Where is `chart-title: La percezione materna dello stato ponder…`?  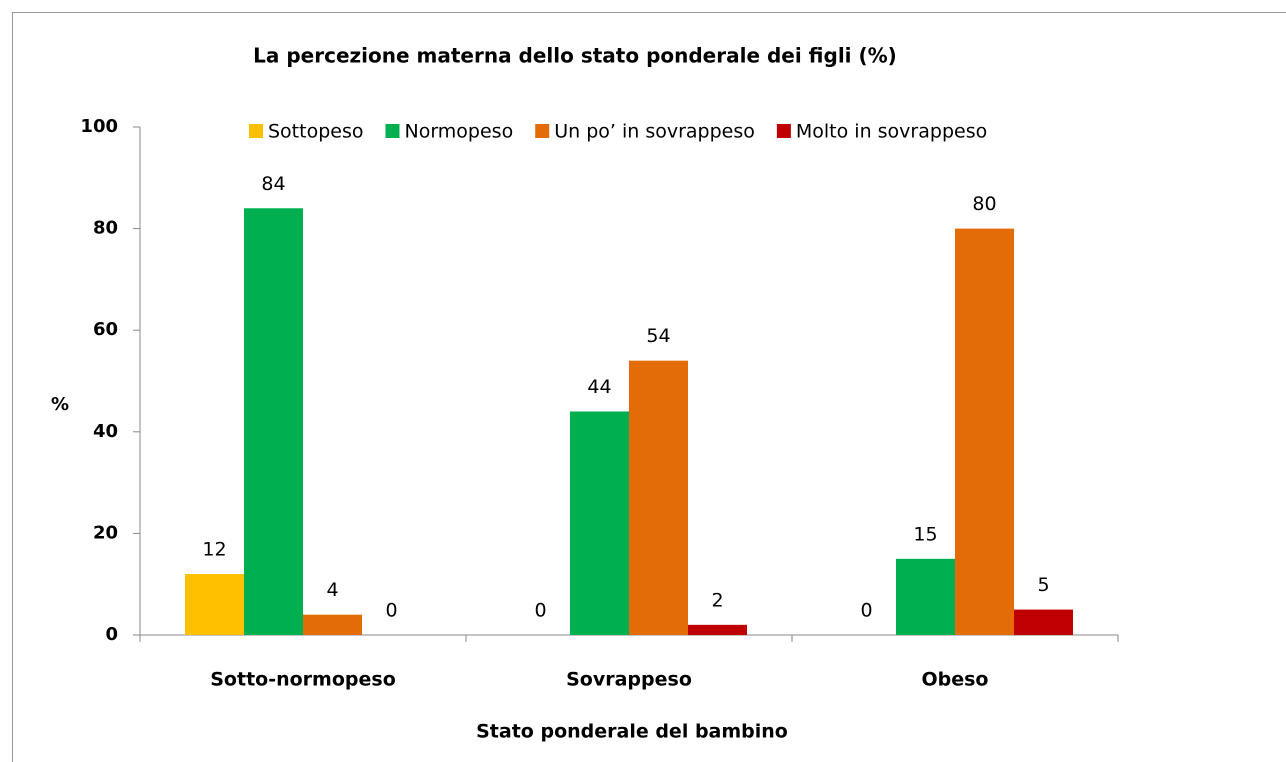
chart-title: La percezione materna dello stato ponder… is located at coordinates (575, 56).